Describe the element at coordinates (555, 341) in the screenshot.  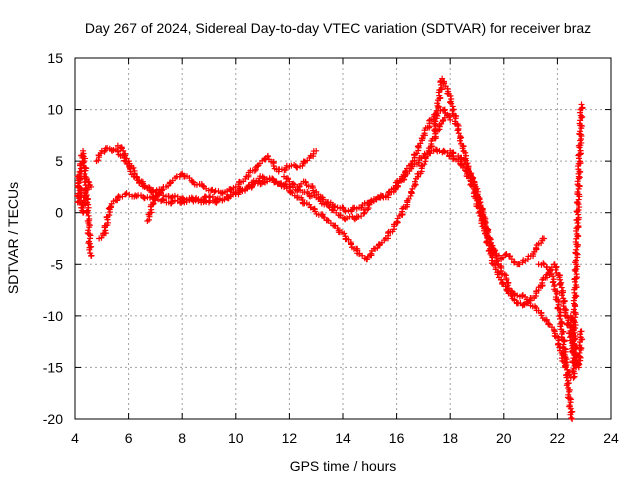
I see `series-track-k` at that location.